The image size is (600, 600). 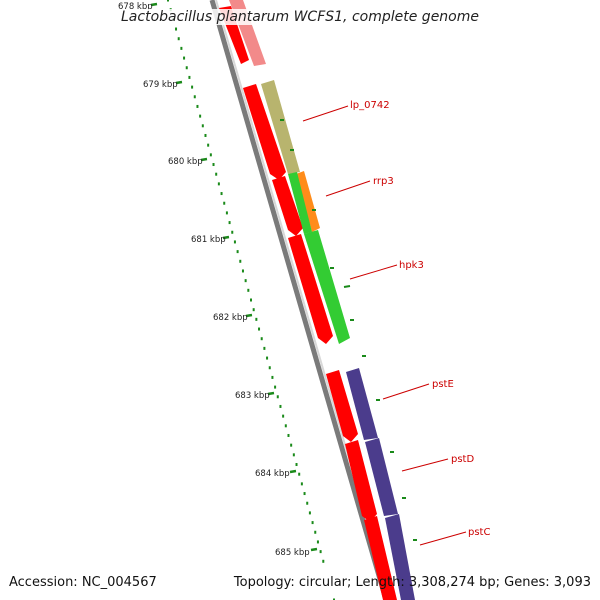 What do you see at coordinates (230, 318) in the screenshot?
I see `kbp-label-682: 682 kbp` at bounding box center [230, 318].